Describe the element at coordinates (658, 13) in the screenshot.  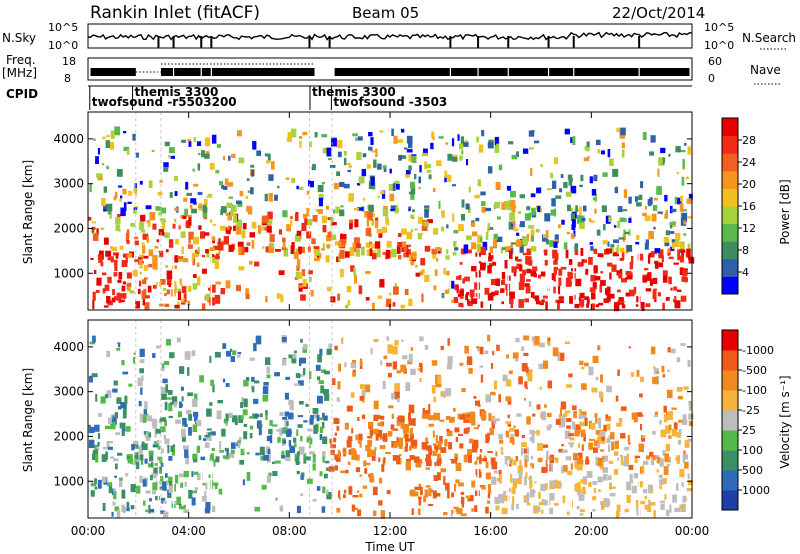
I see `date-label: 22/Oct/2014` at that location.